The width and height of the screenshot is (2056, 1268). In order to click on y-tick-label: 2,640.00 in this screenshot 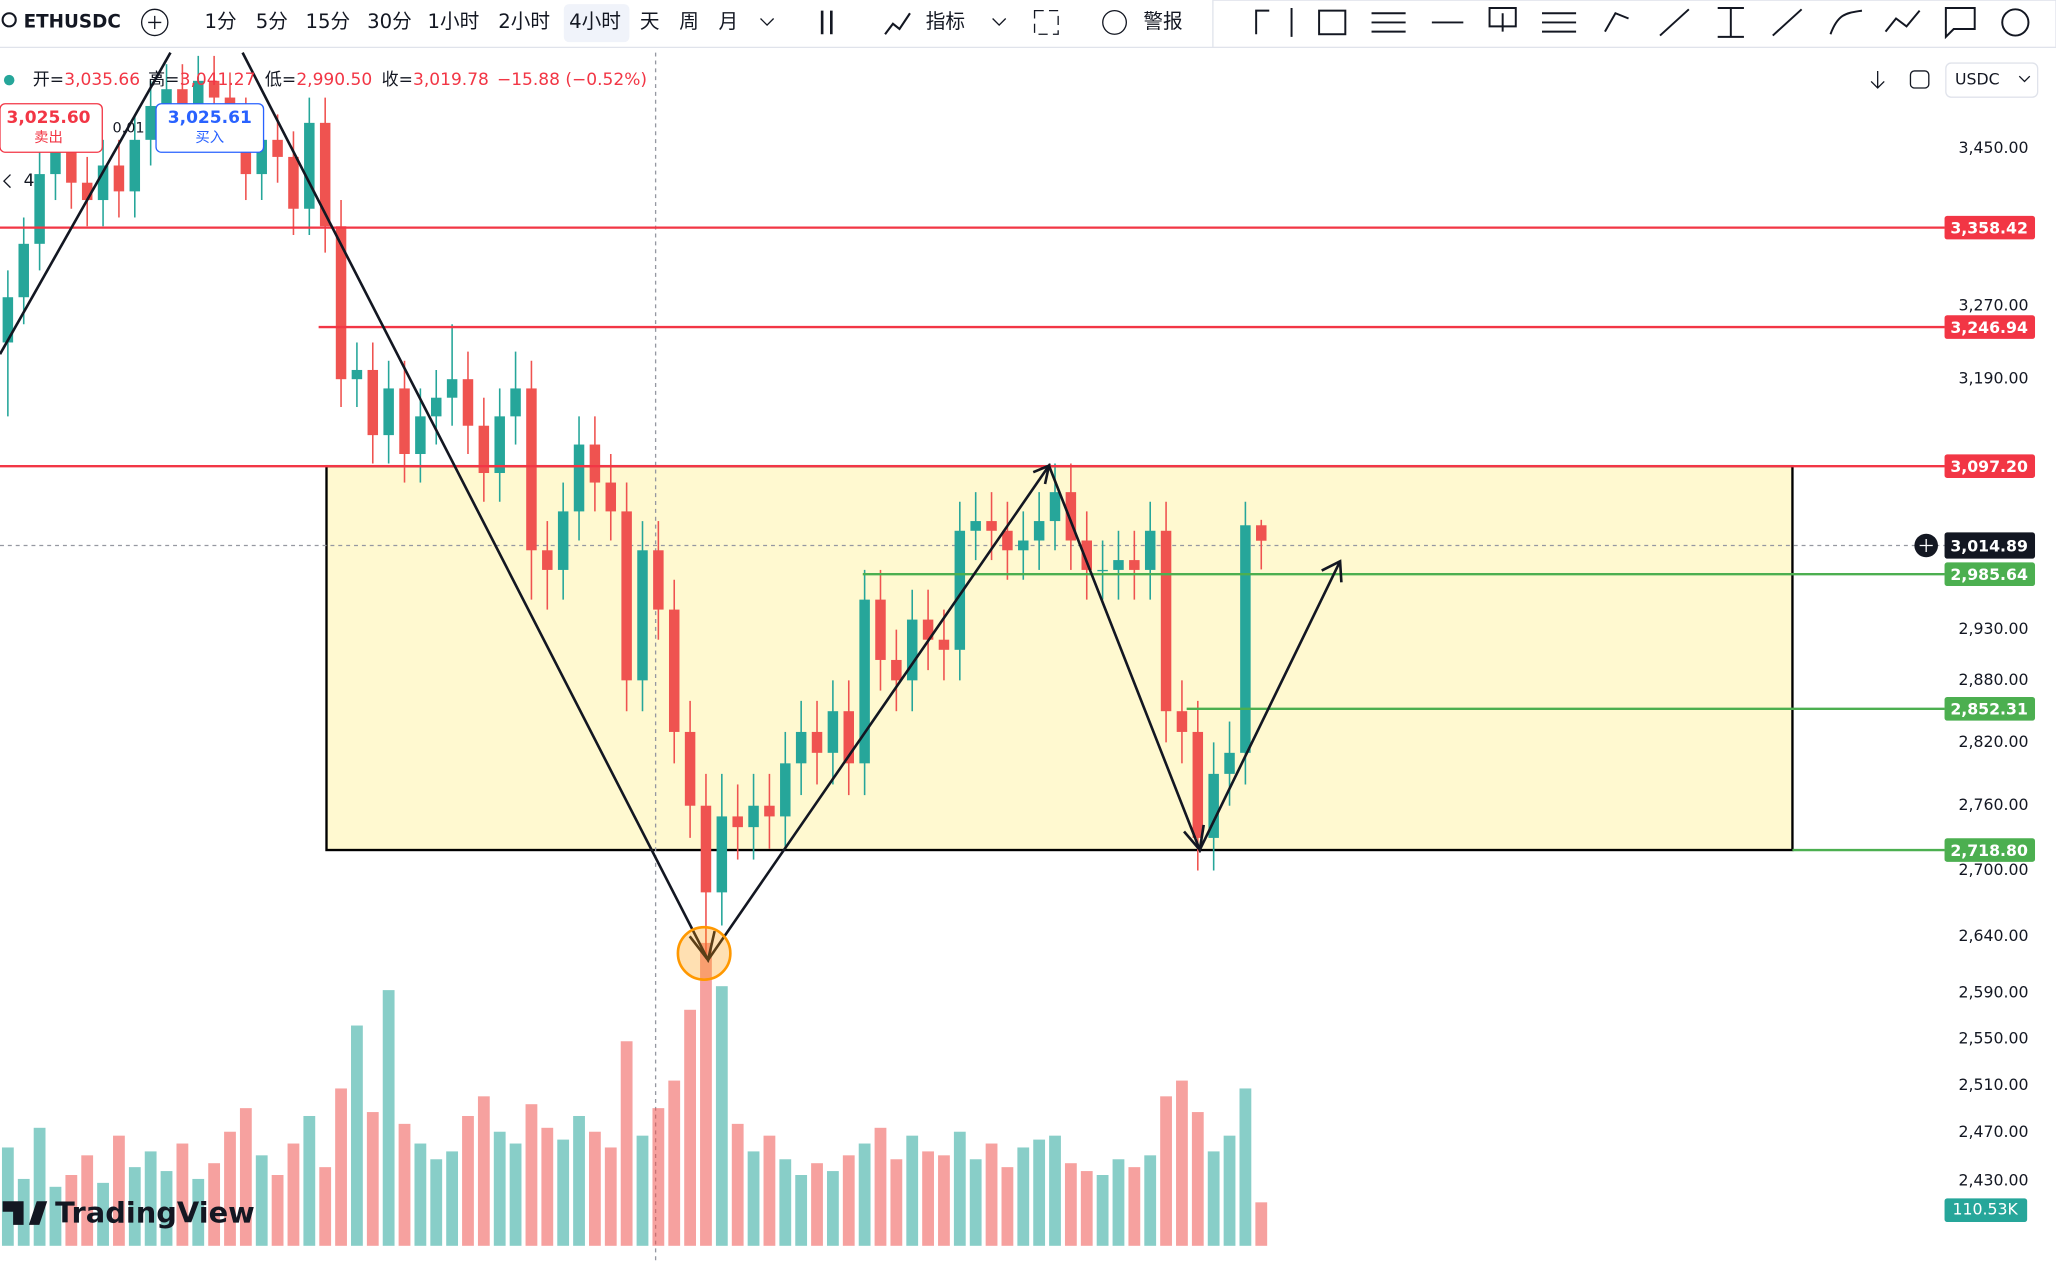, I will do `click(1993, 935)`.